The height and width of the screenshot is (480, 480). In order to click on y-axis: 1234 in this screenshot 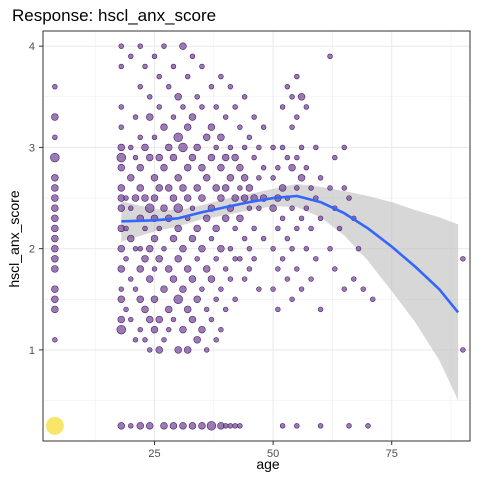, I will do `click(36, 199)`.